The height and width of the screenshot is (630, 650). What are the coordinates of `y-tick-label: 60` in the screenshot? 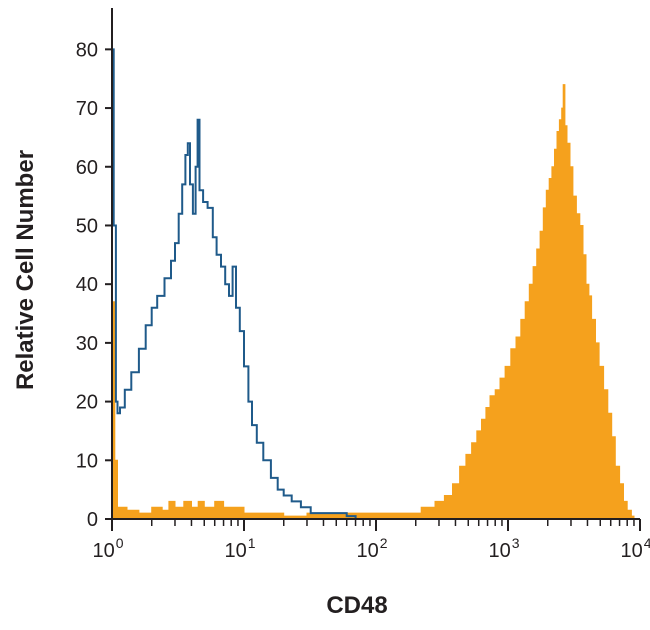 It's located at (87, 168).